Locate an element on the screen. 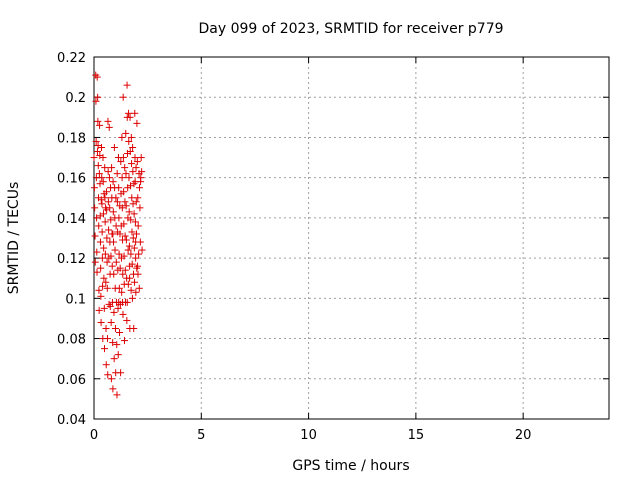 The height and width of the screenshot is (480, 640). x-tick-label: 15 is located at coordinates (416, 435).